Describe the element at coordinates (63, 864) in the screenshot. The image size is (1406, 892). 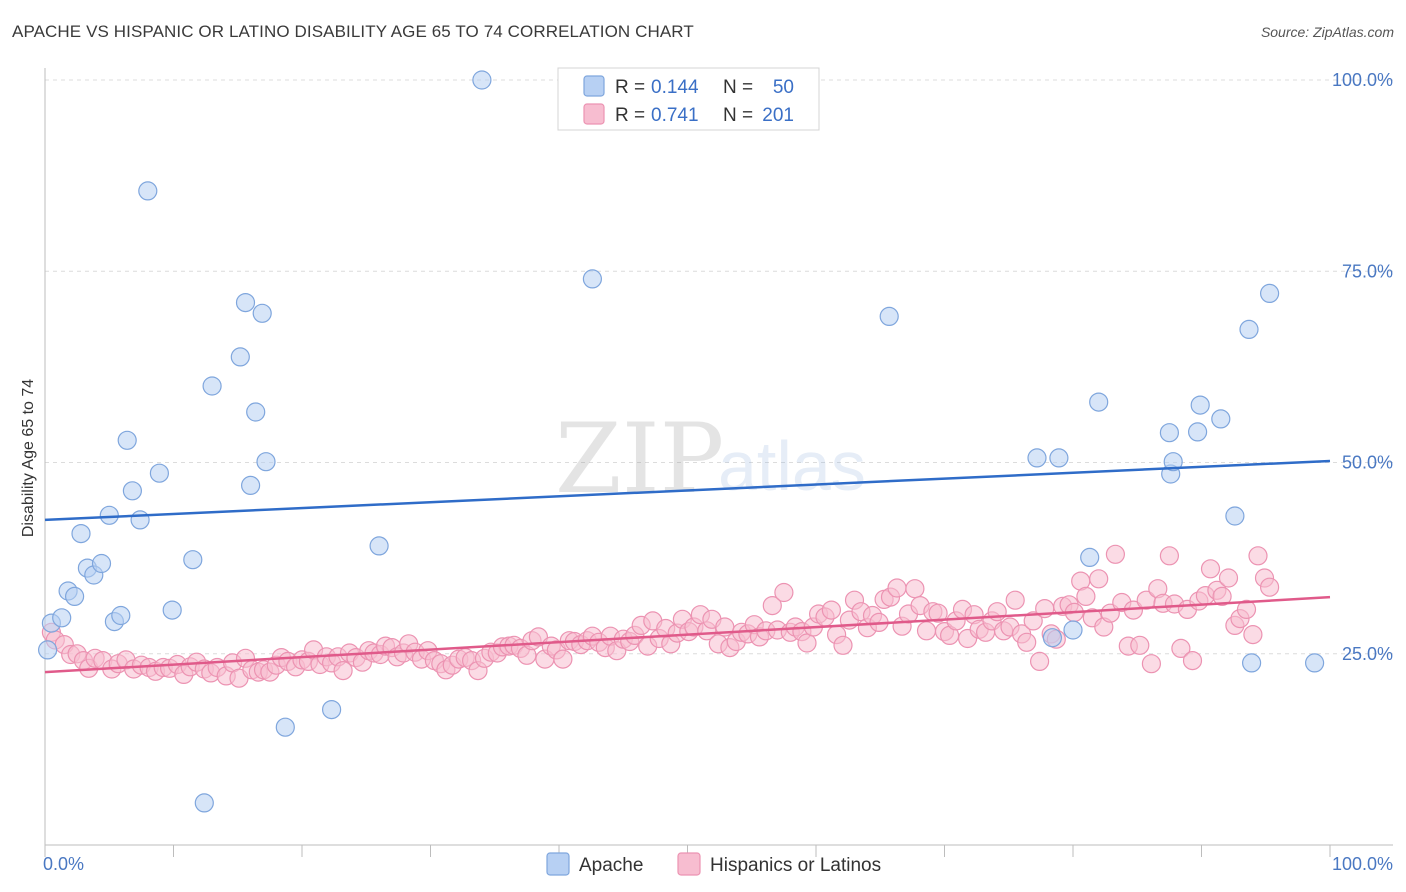
I see `x-tick-label-min: 0.0%` at that location.